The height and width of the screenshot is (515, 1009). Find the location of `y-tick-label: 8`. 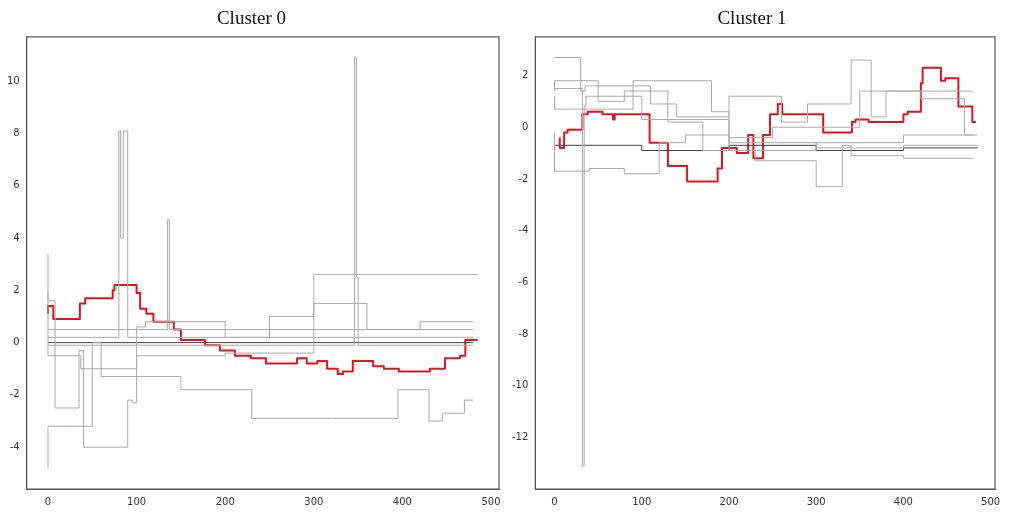

y-tick-label: 8 is located at coordinates (16, 133).